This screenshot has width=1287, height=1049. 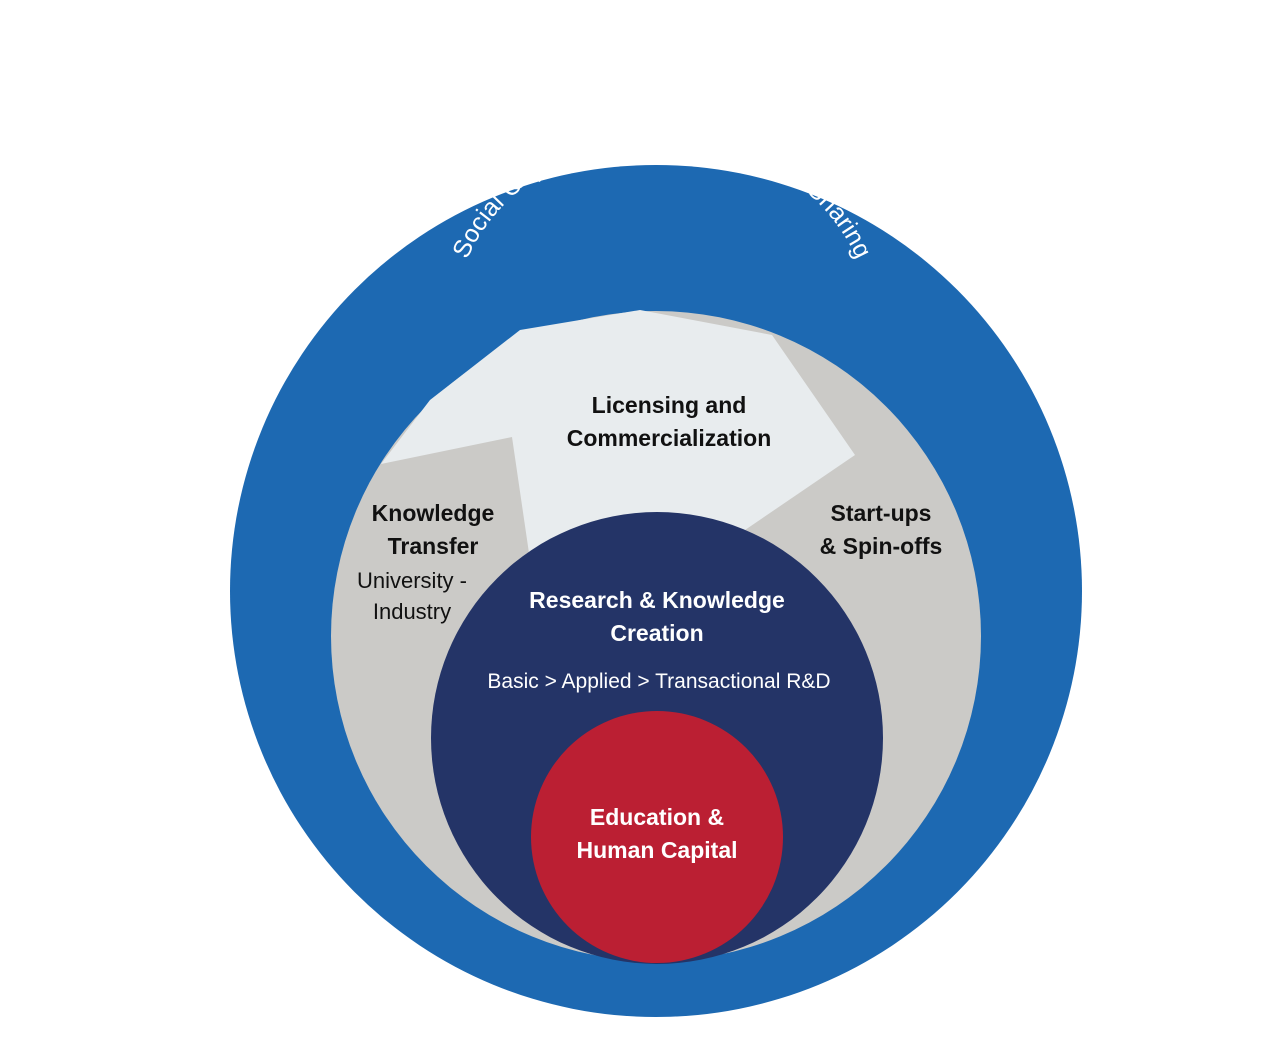 I want to click on education-label-line2: Human Capital, so click(x=656, y=850).